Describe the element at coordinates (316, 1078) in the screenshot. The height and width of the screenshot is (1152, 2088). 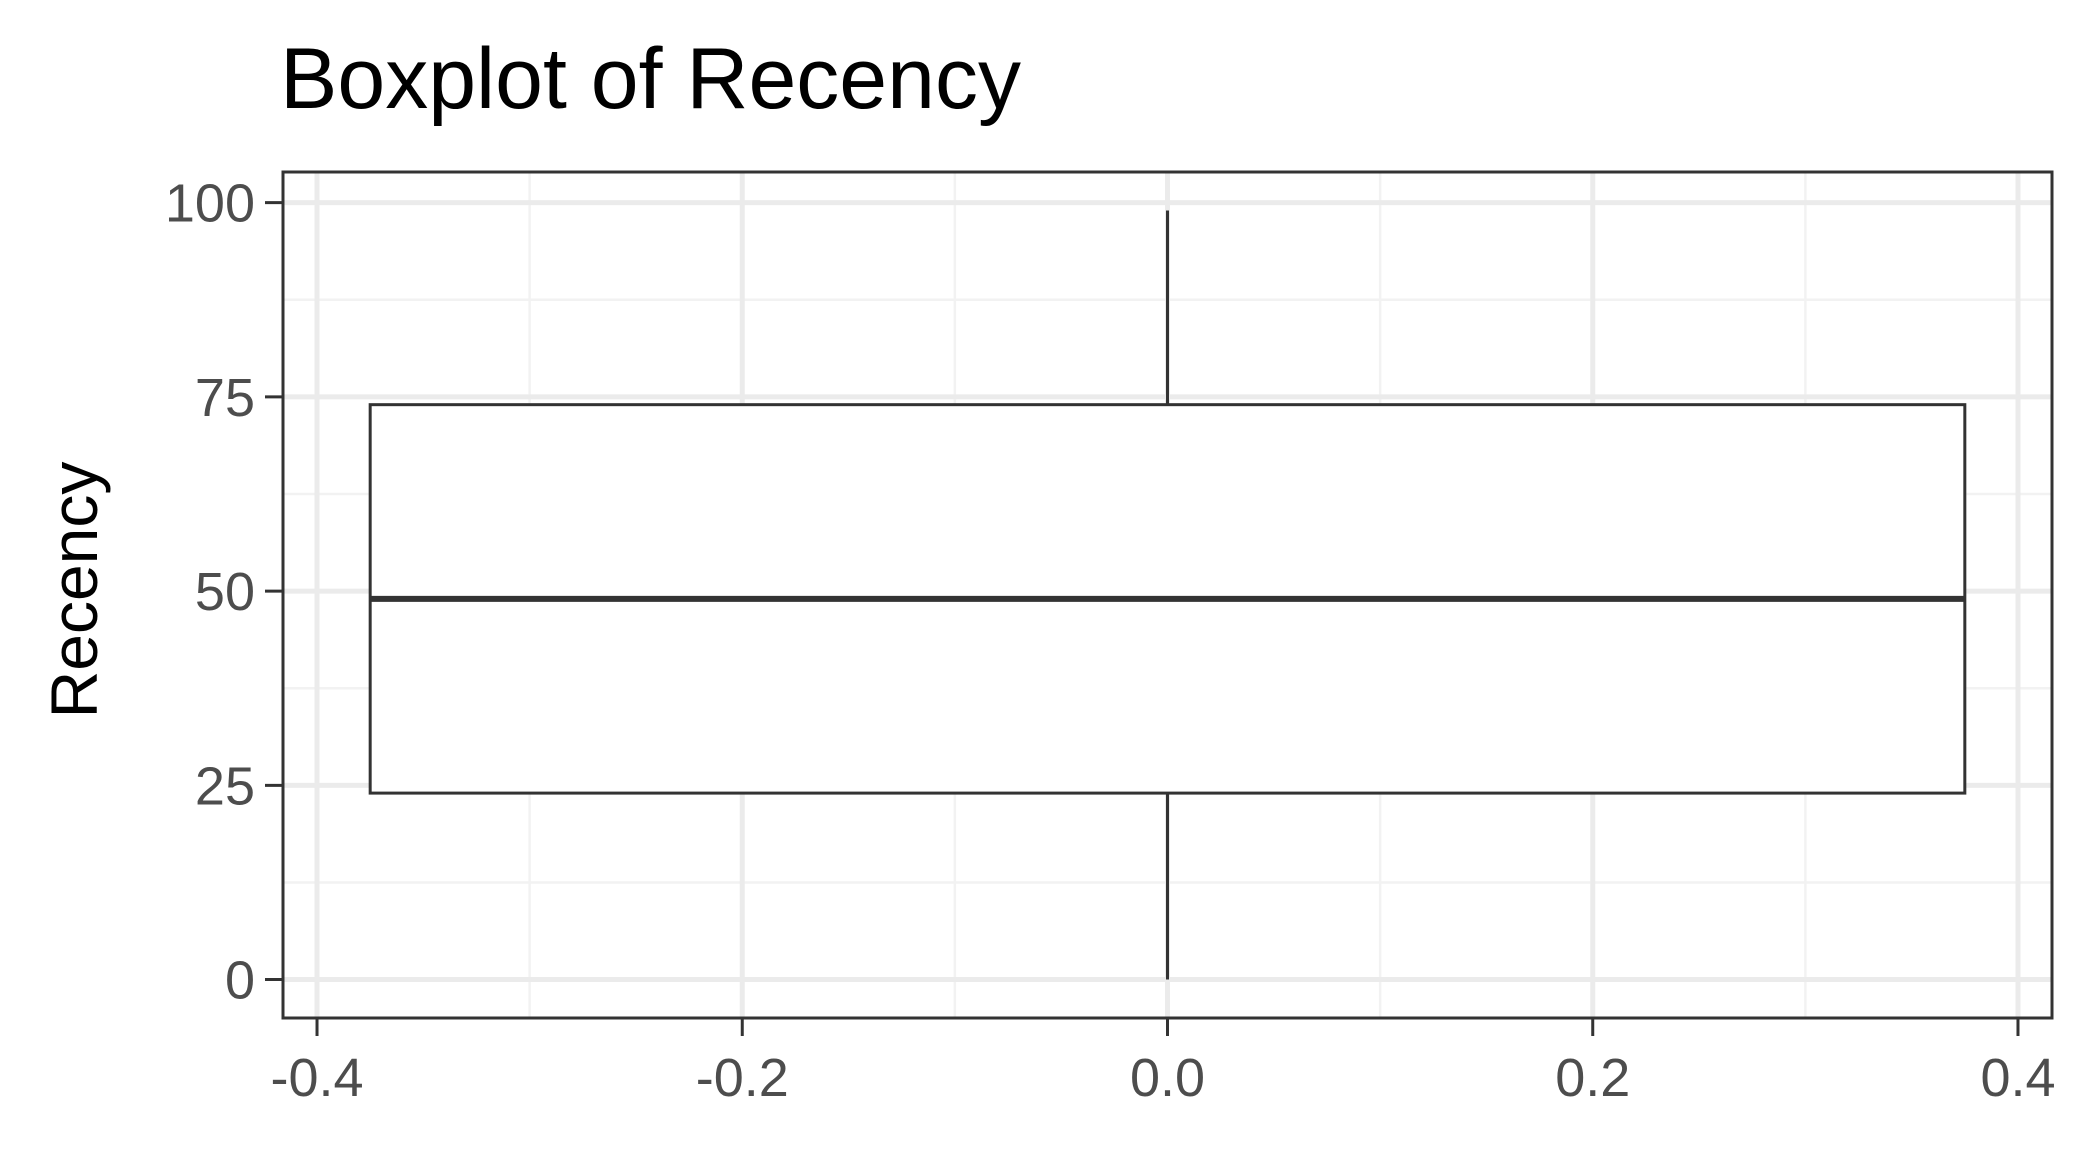
I see `x-tick-label: -0.4` at that location.